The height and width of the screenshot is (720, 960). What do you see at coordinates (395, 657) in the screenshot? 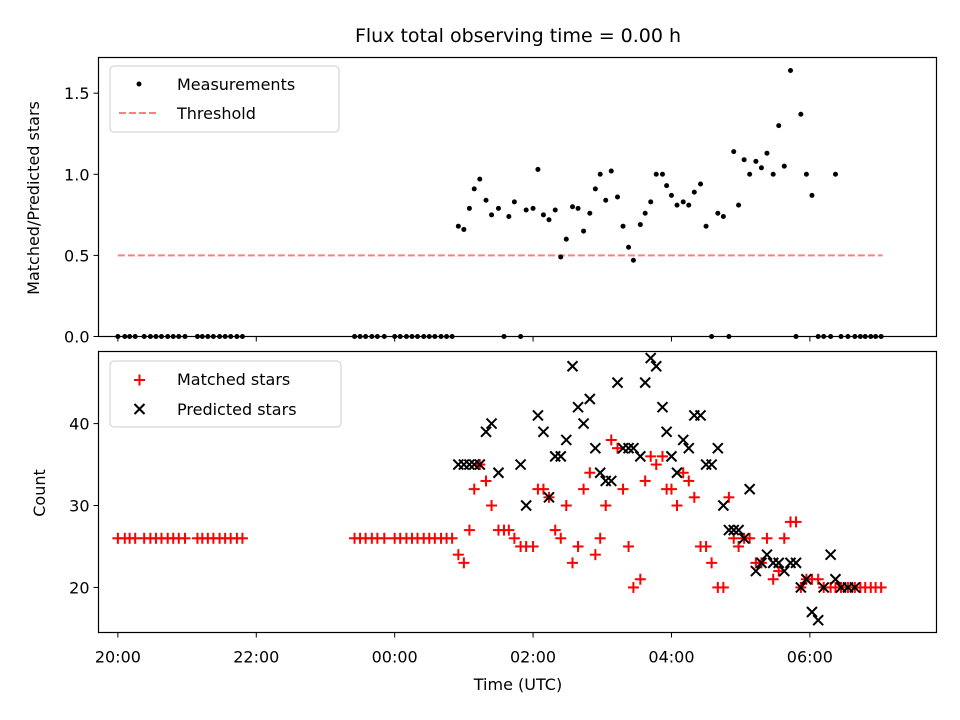
I see `x-tick-label: 00:00` at bounding box center [395, 657].